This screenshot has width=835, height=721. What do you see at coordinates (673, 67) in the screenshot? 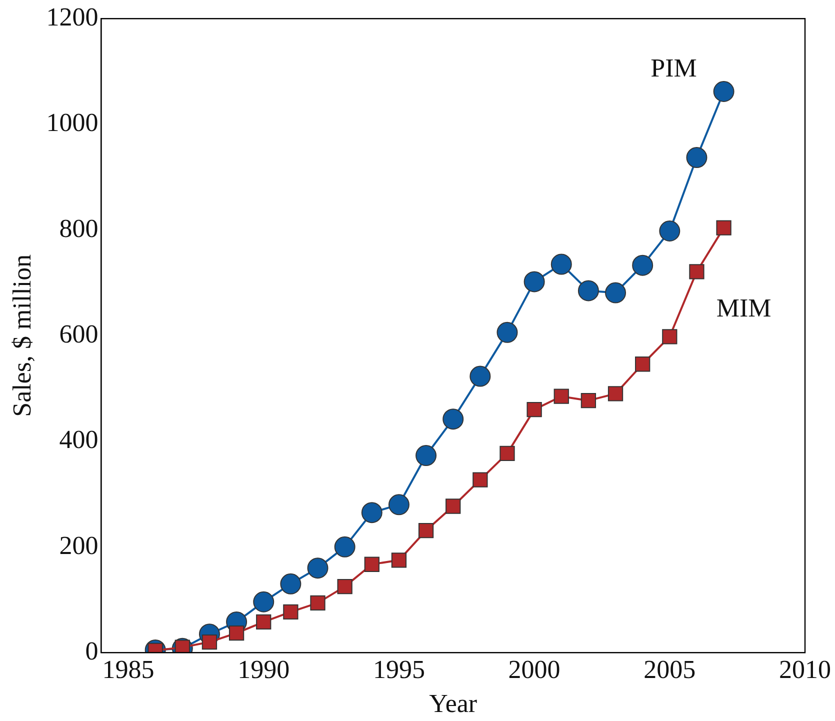
I see `series-label: PIM` at bounding box center [673, 67].